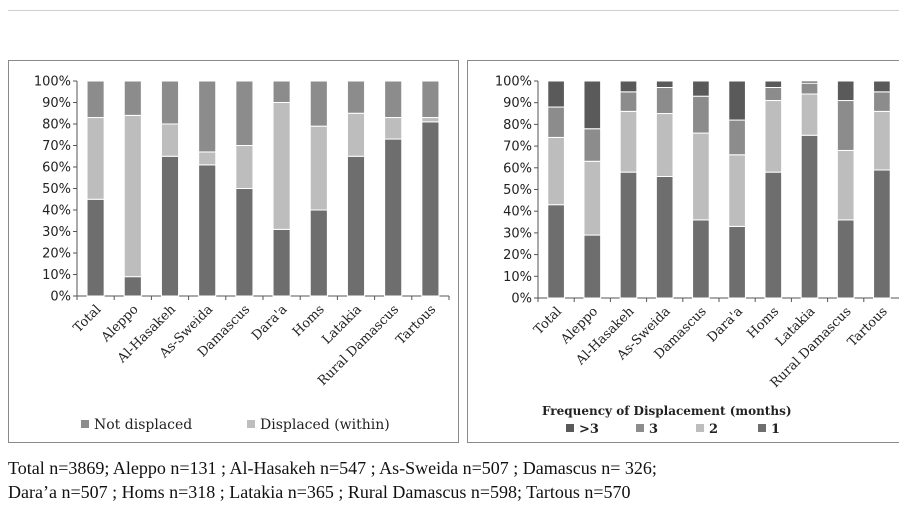 The image size is (899, 517). I want to click on legend-label: 1, so click(775, 429).